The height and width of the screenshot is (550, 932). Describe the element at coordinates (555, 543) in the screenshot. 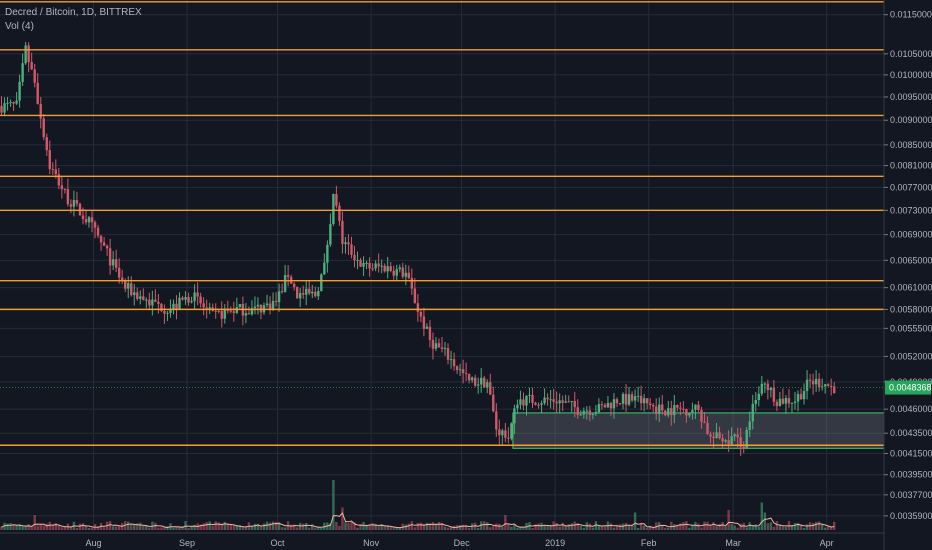

I see `time-tick-label: 2019` at that location.